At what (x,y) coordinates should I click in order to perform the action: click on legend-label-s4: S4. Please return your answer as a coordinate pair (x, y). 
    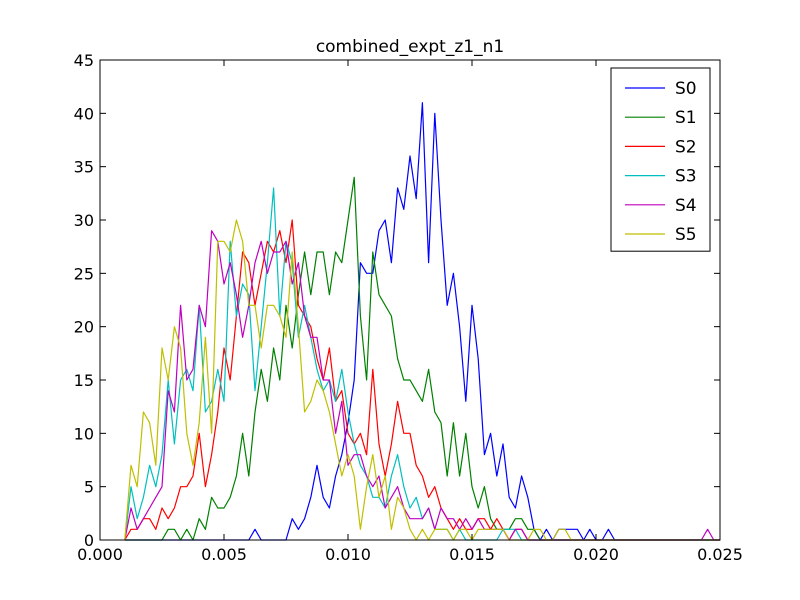
    Looking at the image, I should click on (686, 206).